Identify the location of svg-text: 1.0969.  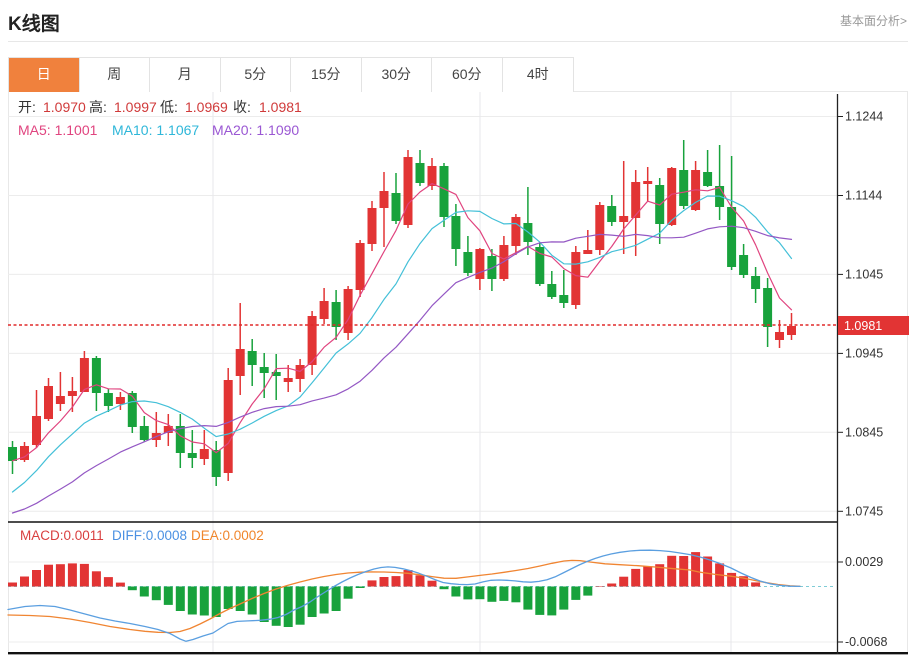
(206, 107).